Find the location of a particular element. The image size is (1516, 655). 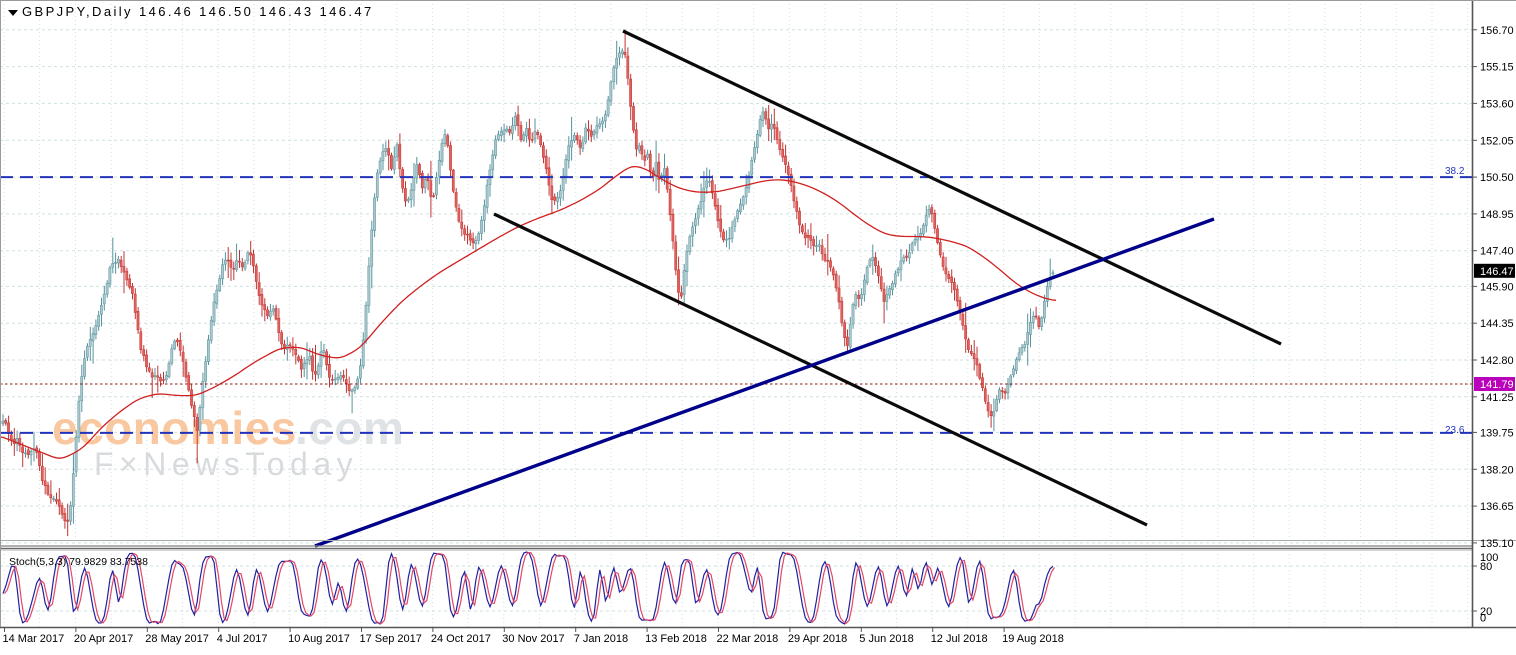

svg-text: 38.2 is located at coordinates (1455, 171).